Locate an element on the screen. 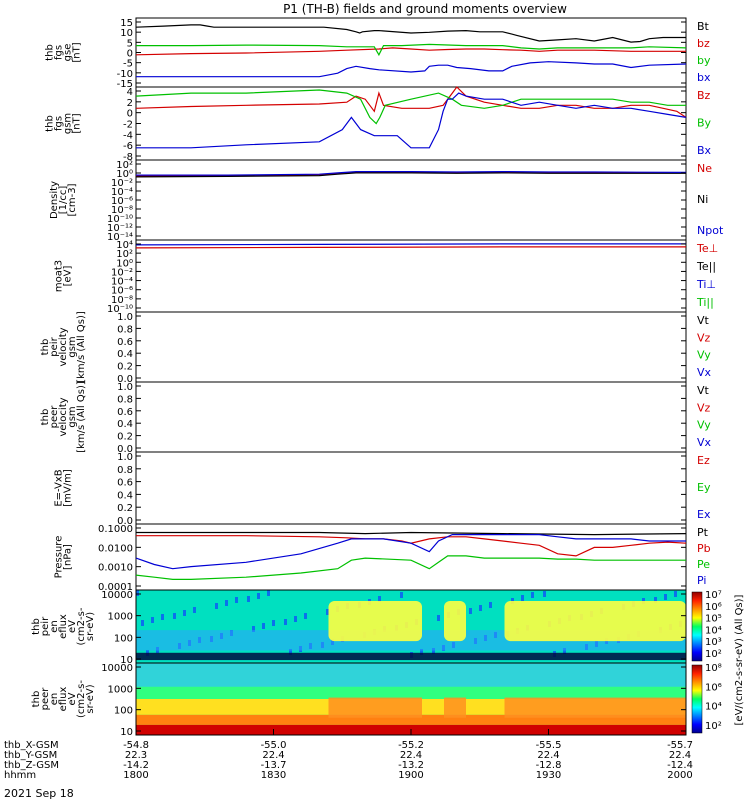 This screenshot has height=804, width=750. fgs-ytick-label: -5 is located at coordinates (128, 64).